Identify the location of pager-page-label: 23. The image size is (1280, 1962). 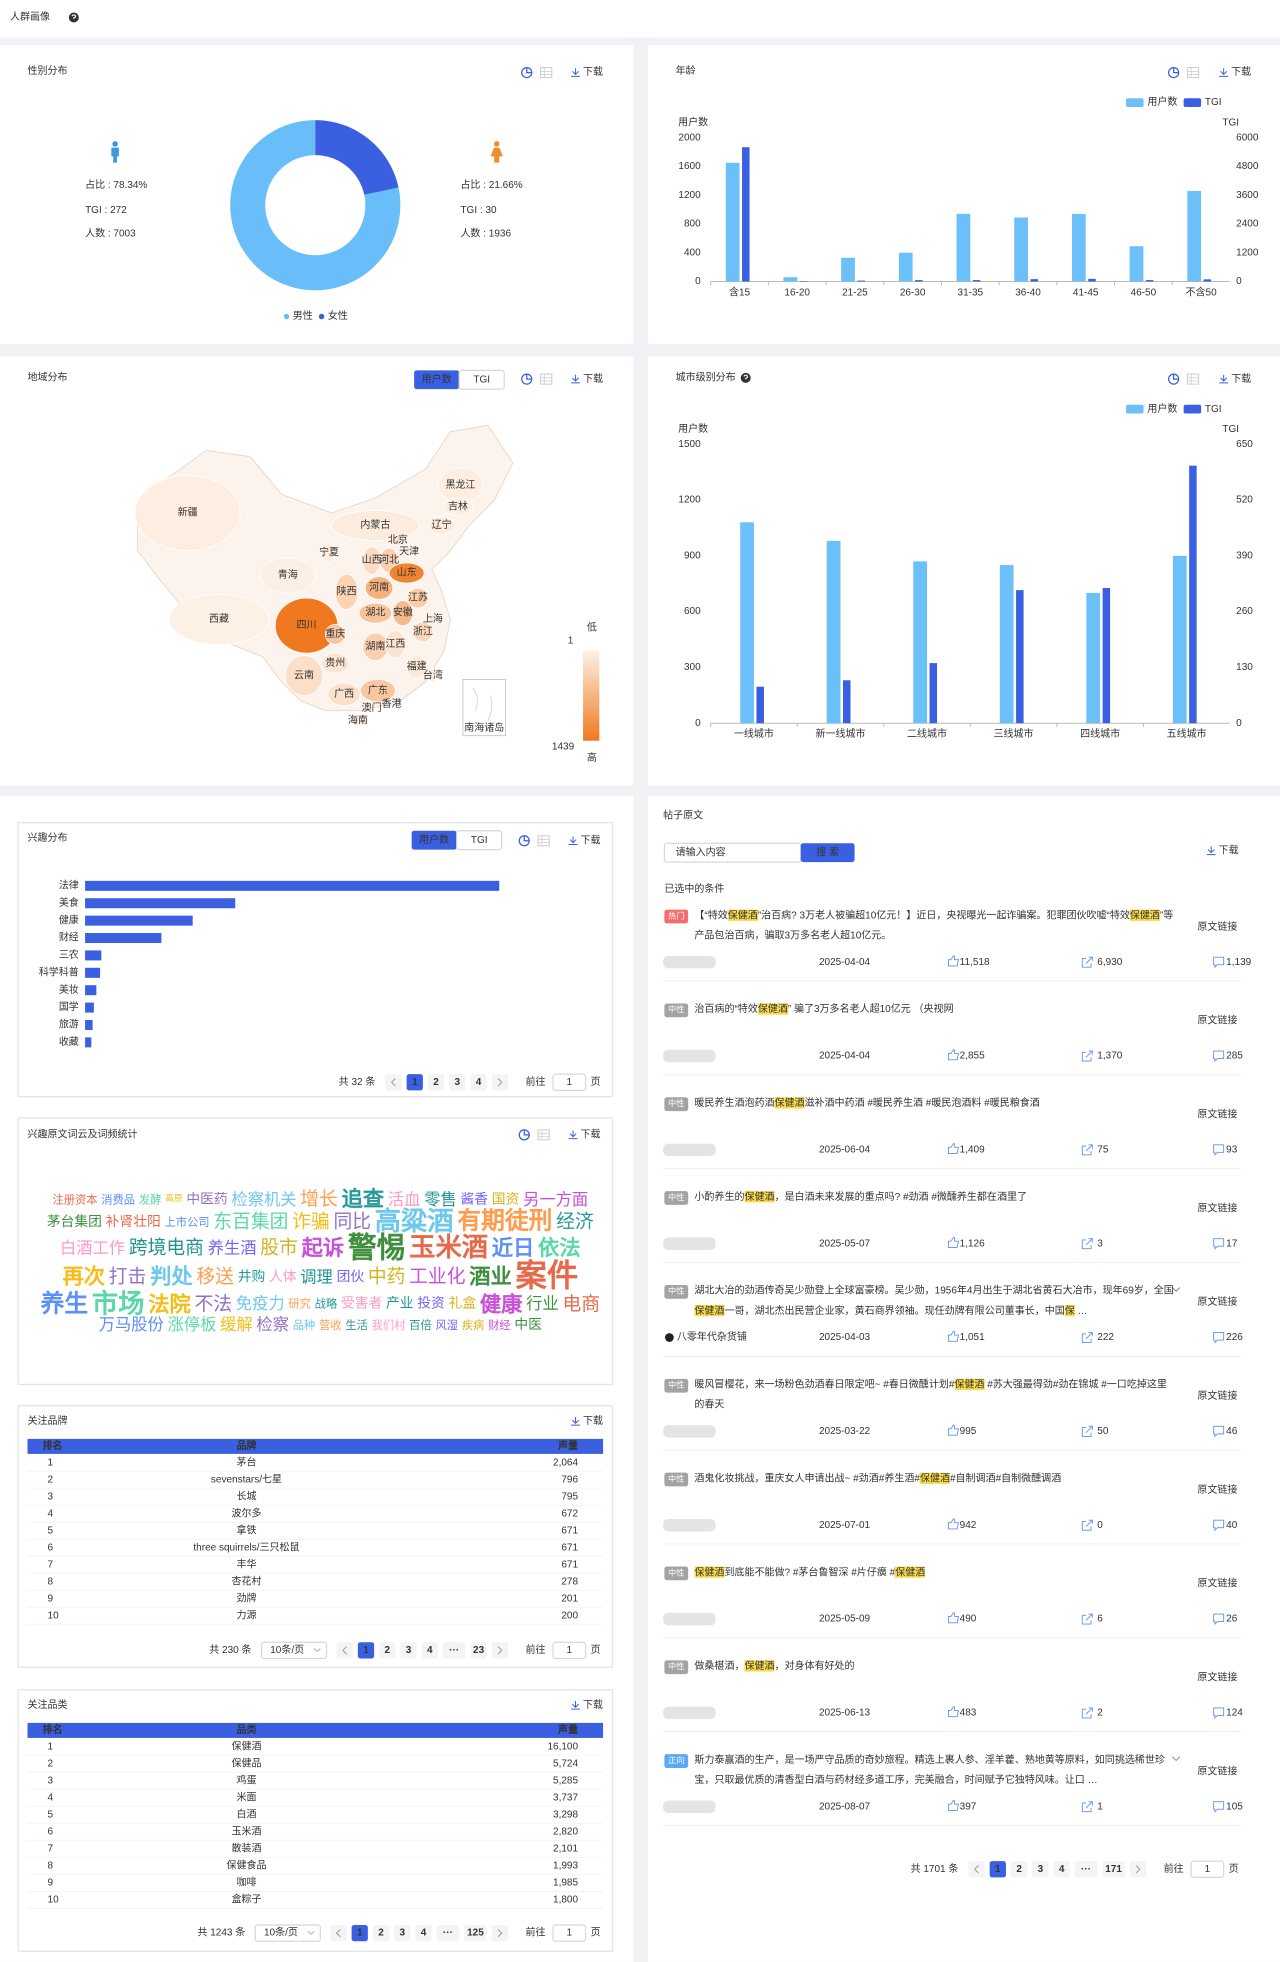
(479, 1650).